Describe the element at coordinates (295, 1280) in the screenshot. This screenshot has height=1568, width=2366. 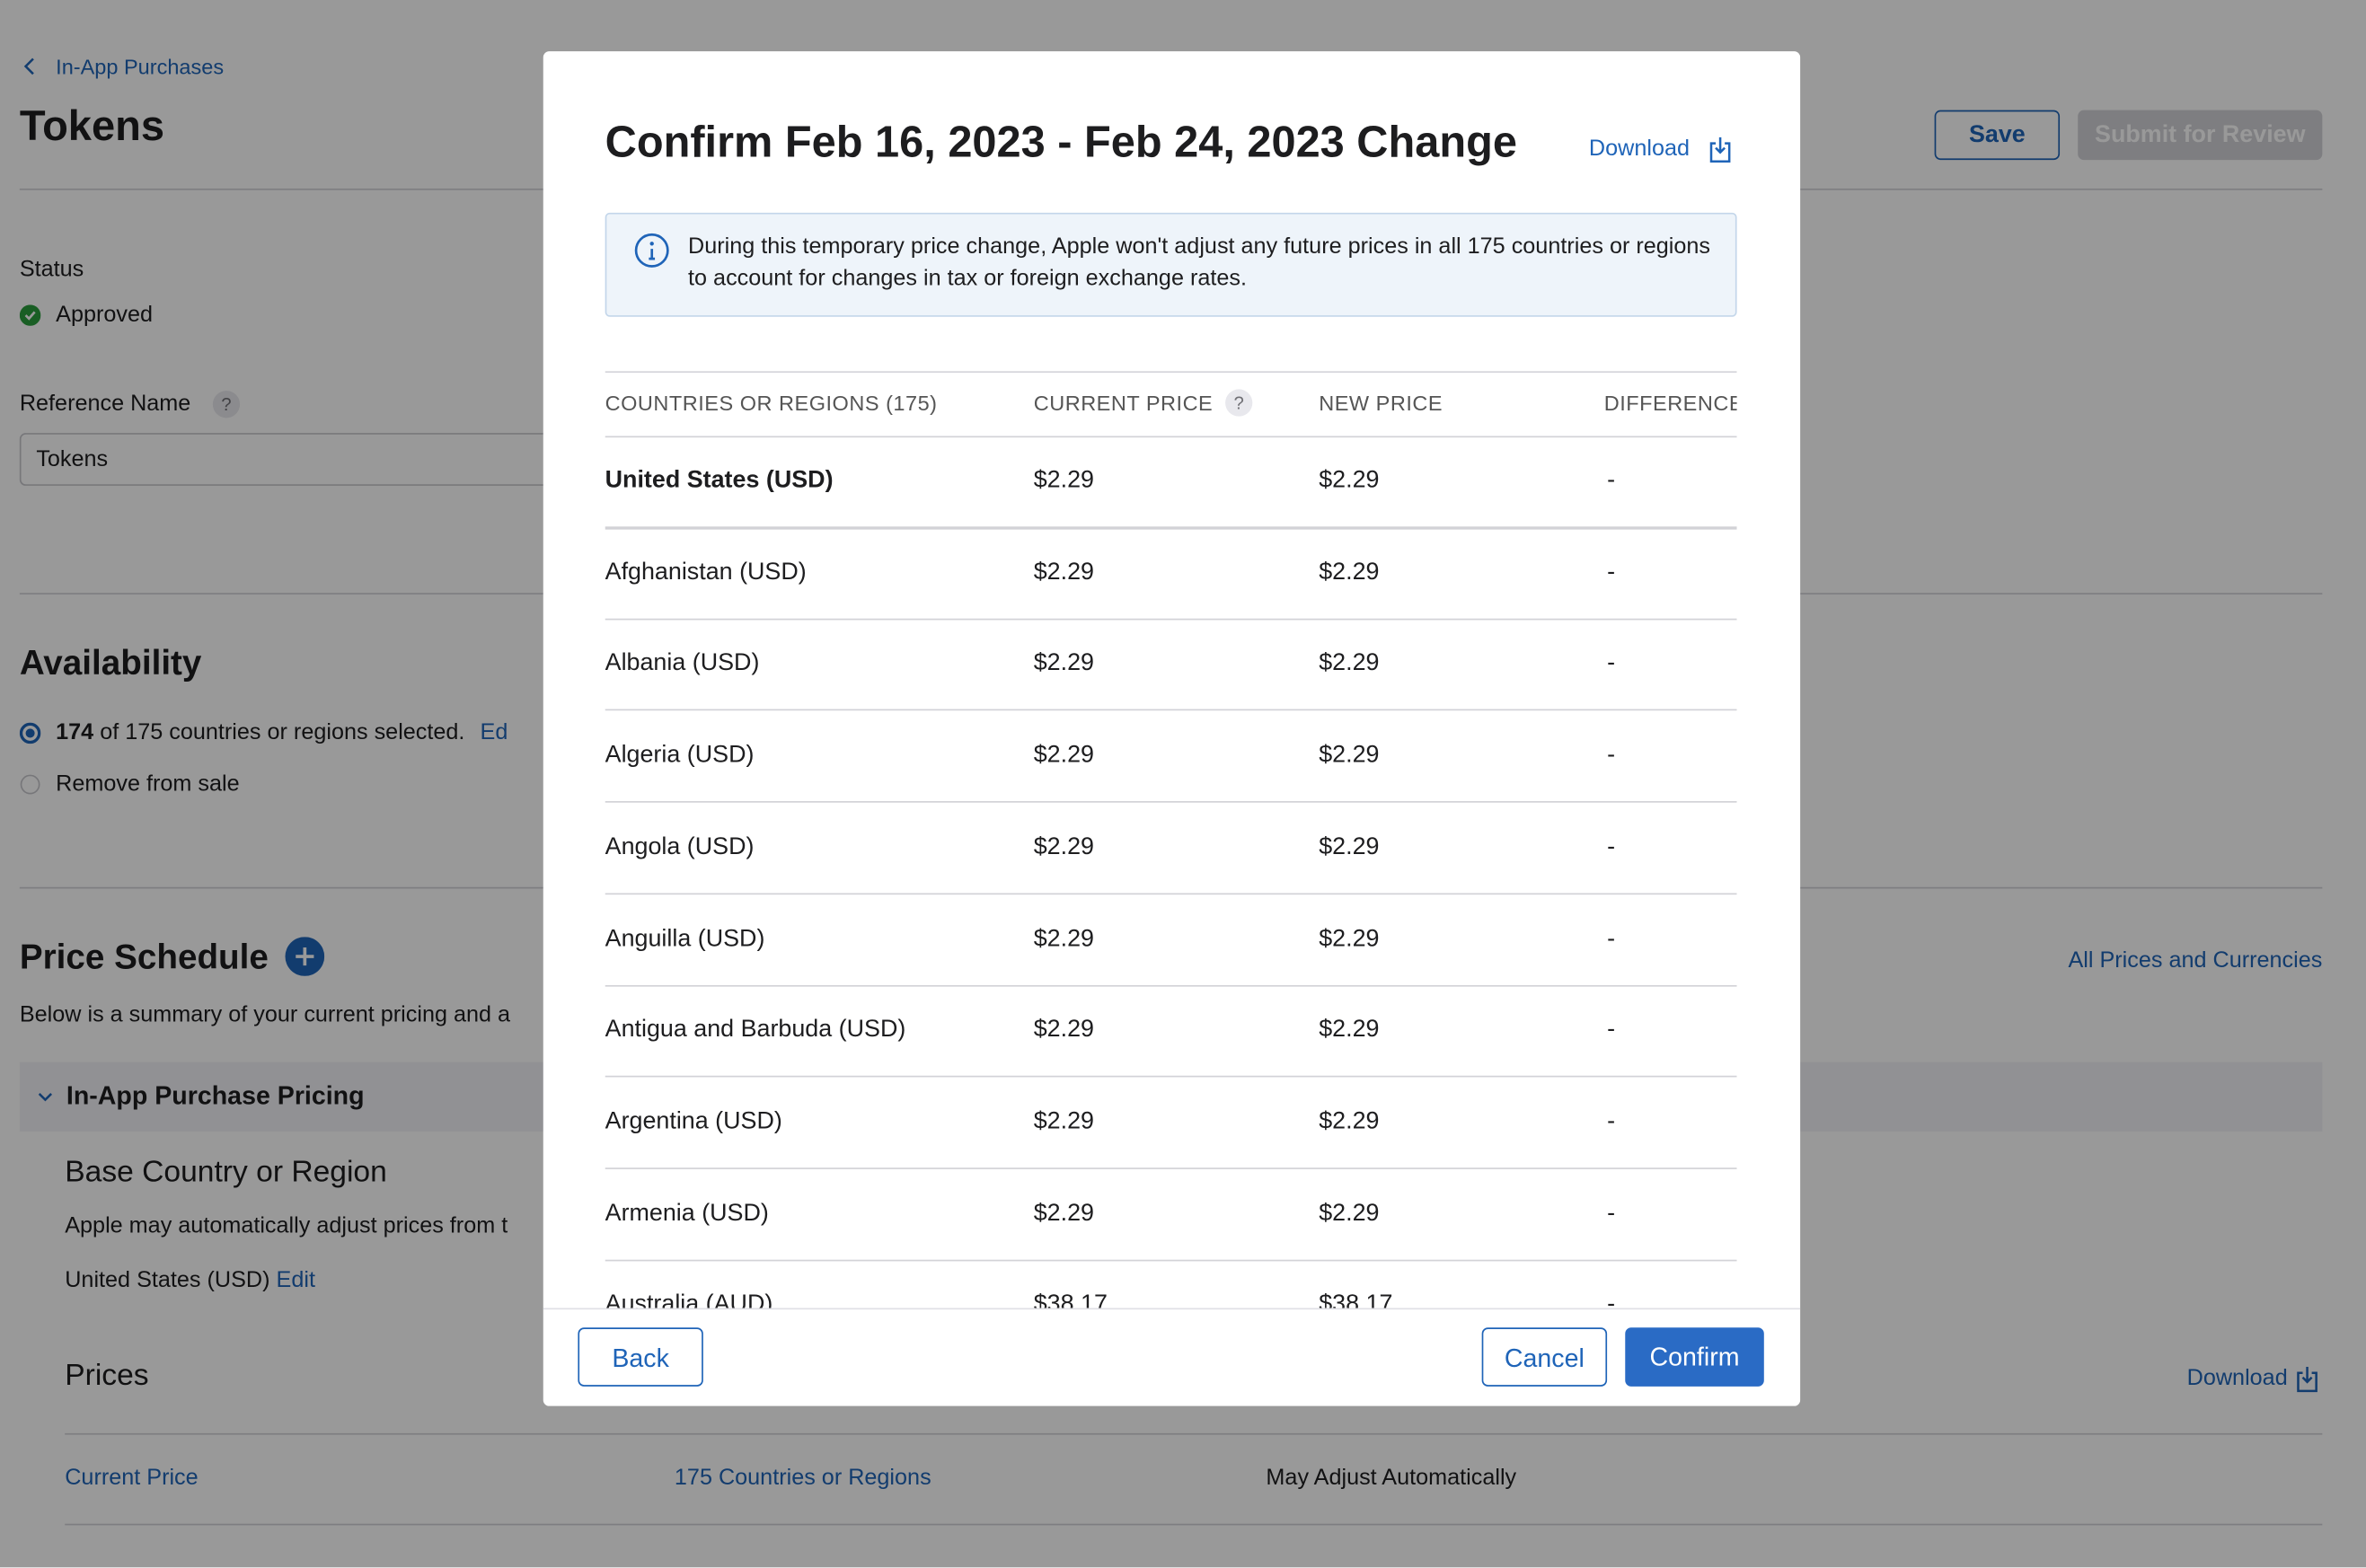
I see `edit-link: Edit` at that location.